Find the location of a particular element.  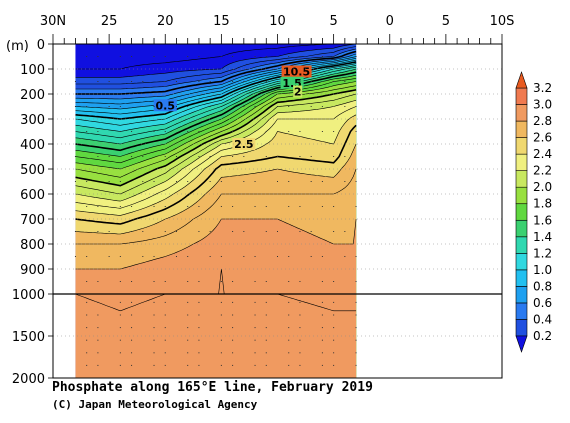

x-tick-label-6: 0 is located at coordinates (390, 21).